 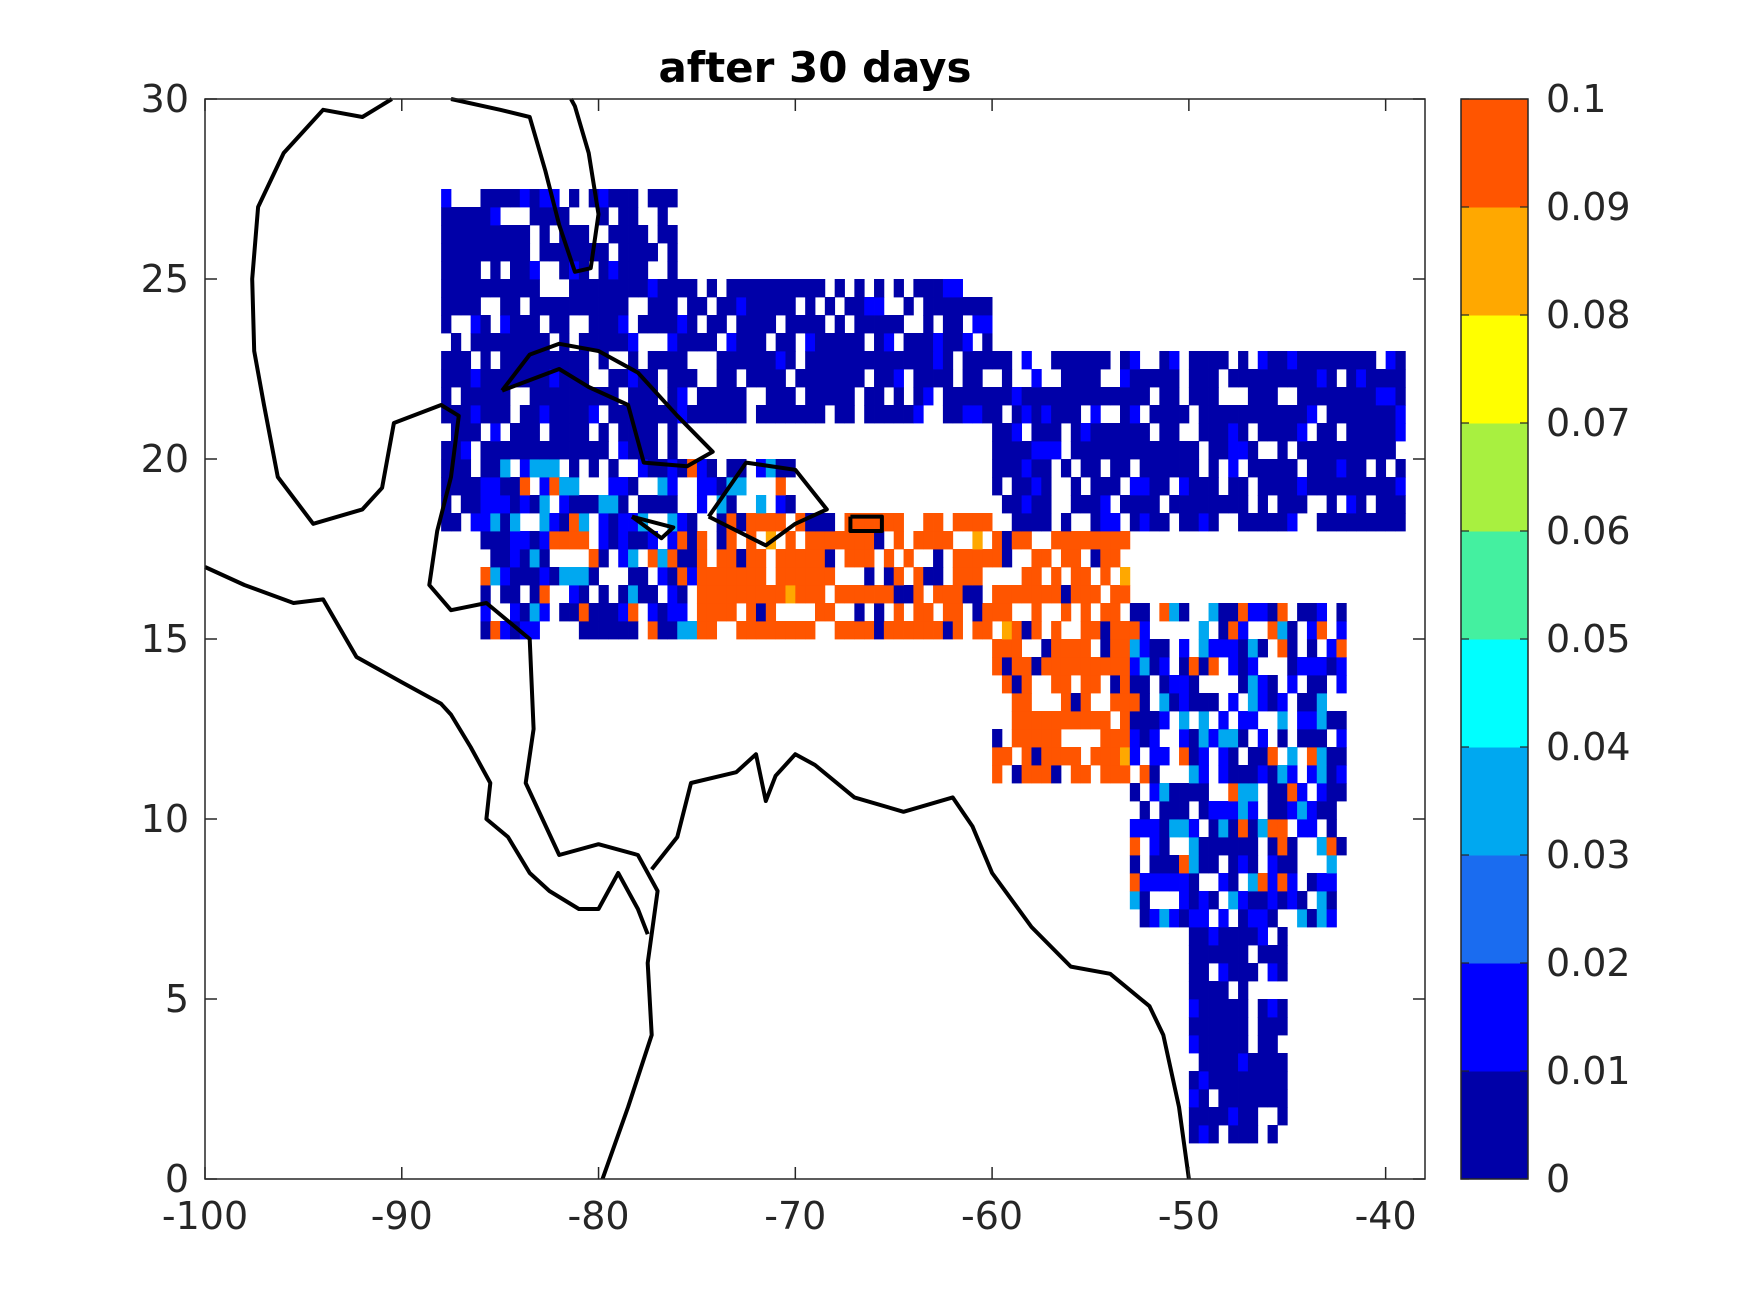 What do you see at coordinates (1494, 693) in the screenshot?
I see `colorbar-segment` at bounding box center [1494, 693].